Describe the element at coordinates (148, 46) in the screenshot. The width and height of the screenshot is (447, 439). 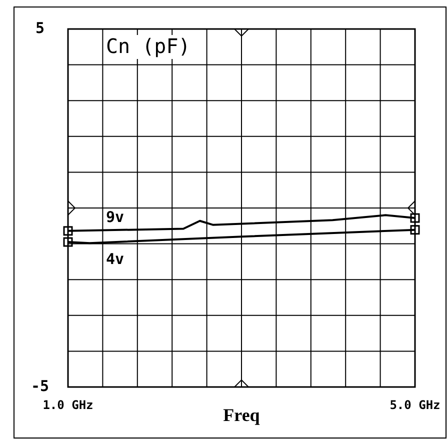
I see `chart-title: Cn (pF)` at that location.